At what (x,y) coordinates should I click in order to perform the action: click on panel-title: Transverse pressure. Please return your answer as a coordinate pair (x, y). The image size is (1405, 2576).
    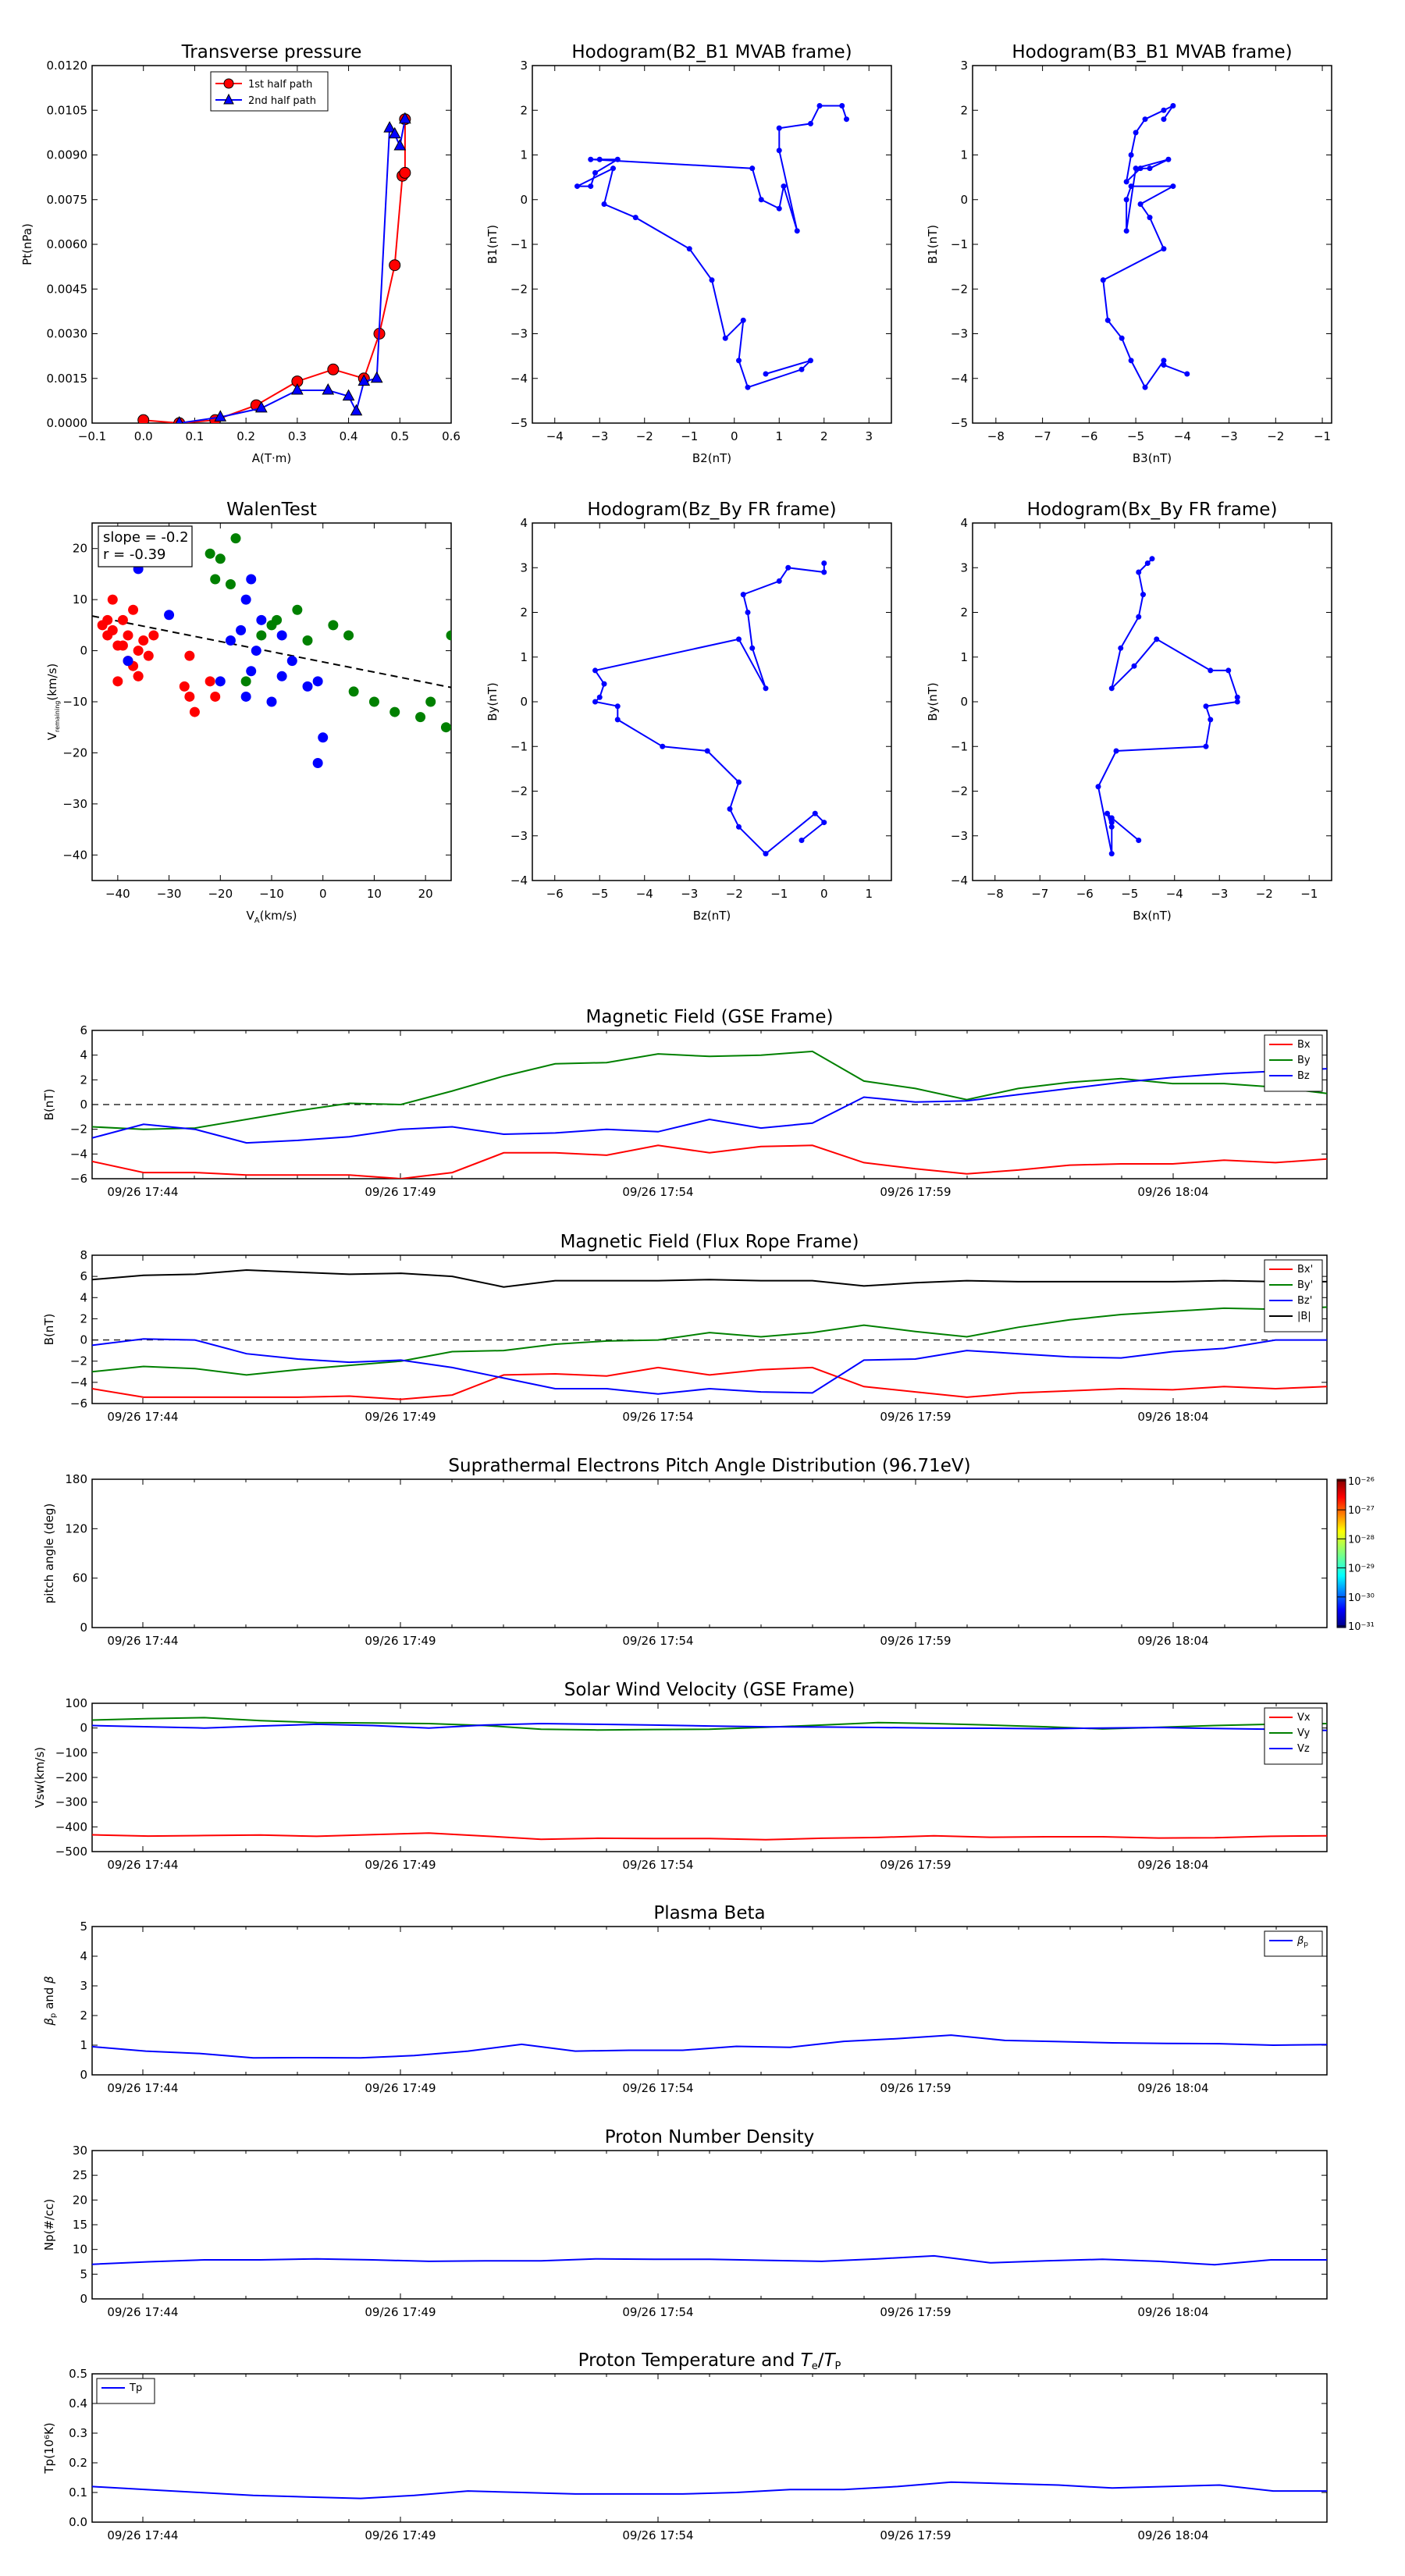
    Looking at the image, I should click on (271, 52).